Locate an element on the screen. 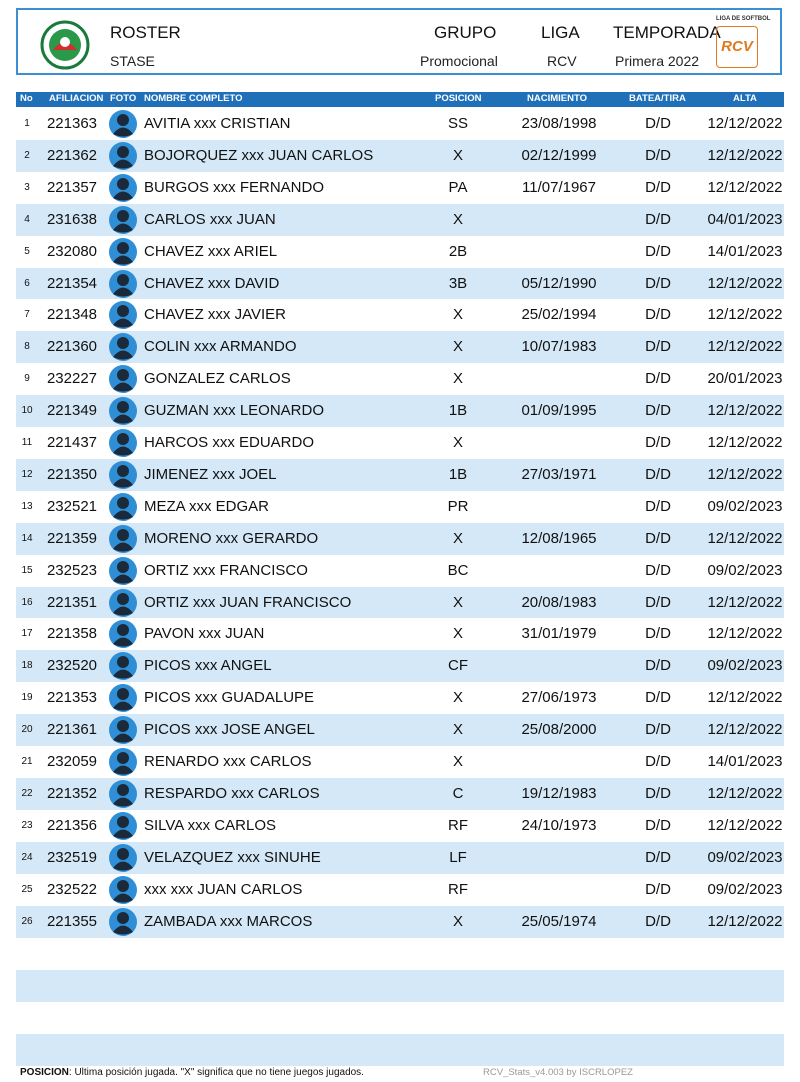  logo-rcv: RCV is located at coordinates (737, 47).